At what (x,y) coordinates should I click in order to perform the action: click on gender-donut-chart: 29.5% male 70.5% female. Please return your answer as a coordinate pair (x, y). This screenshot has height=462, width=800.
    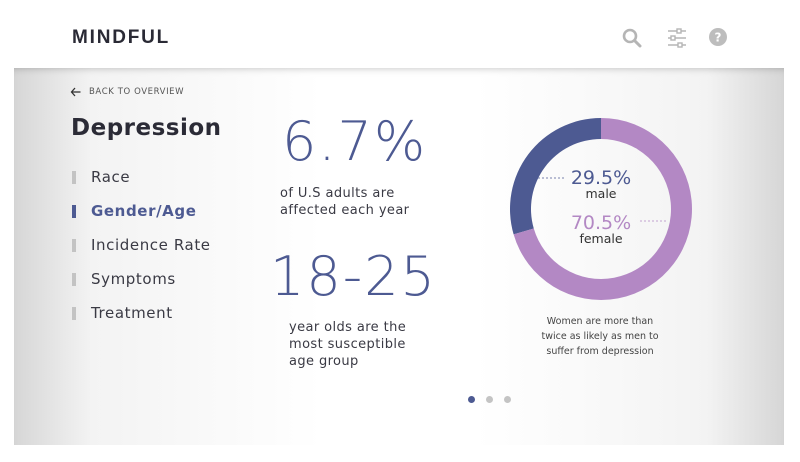
    Looking at the image, I should click on (600, 209).